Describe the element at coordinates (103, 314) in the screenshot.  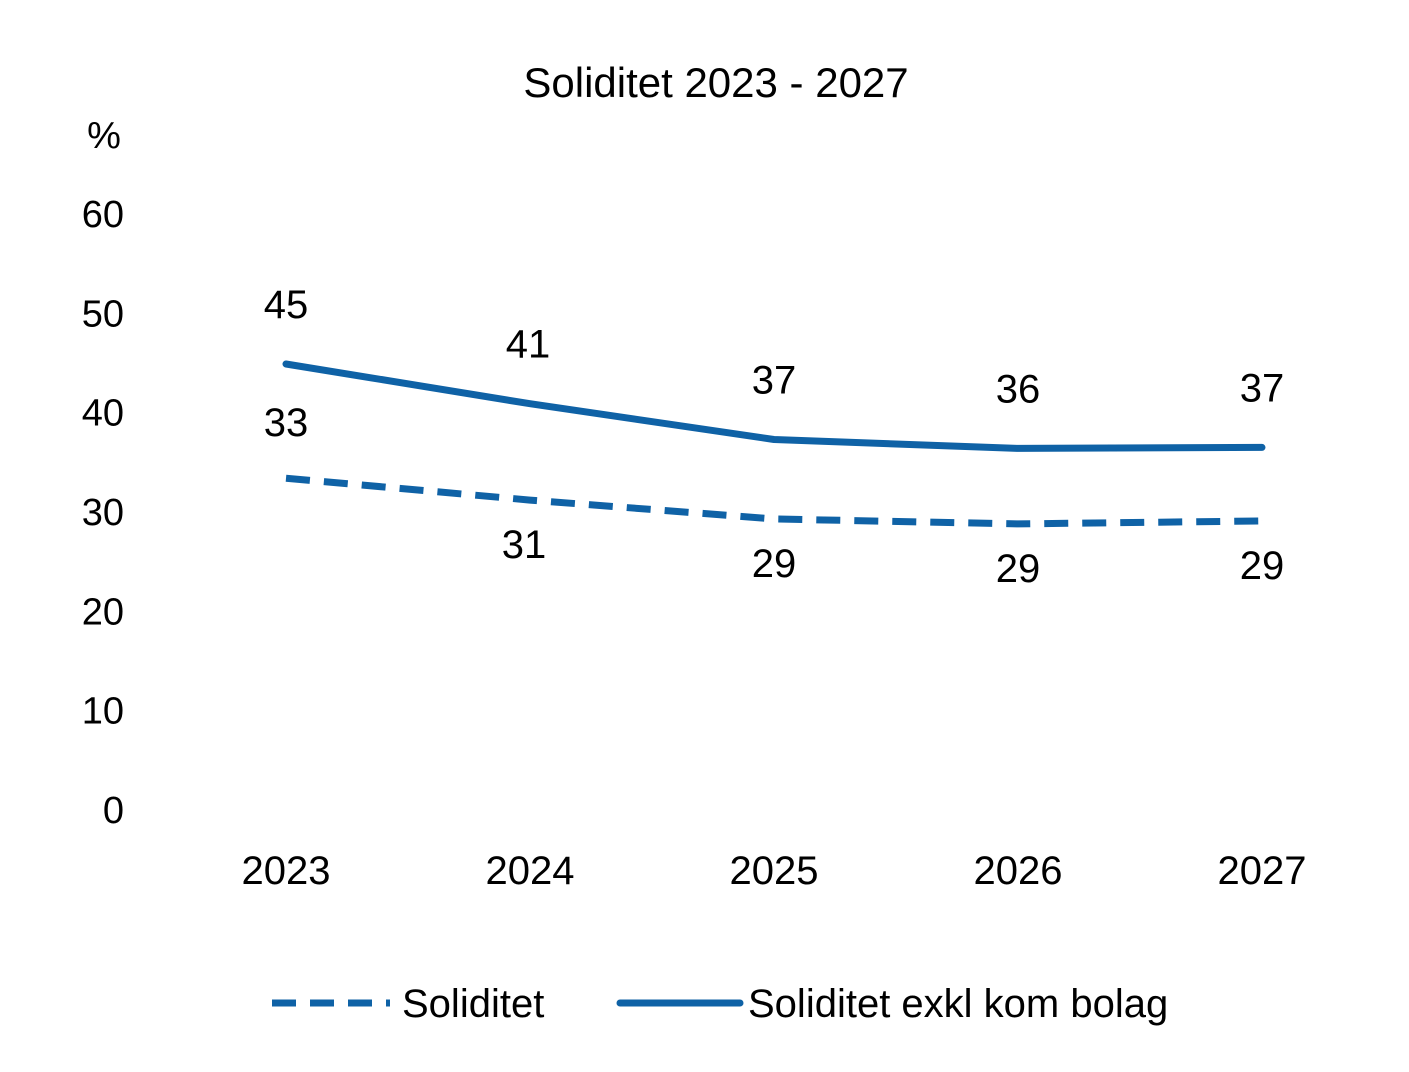
I see `y-tick-label-50: 50` at that location.